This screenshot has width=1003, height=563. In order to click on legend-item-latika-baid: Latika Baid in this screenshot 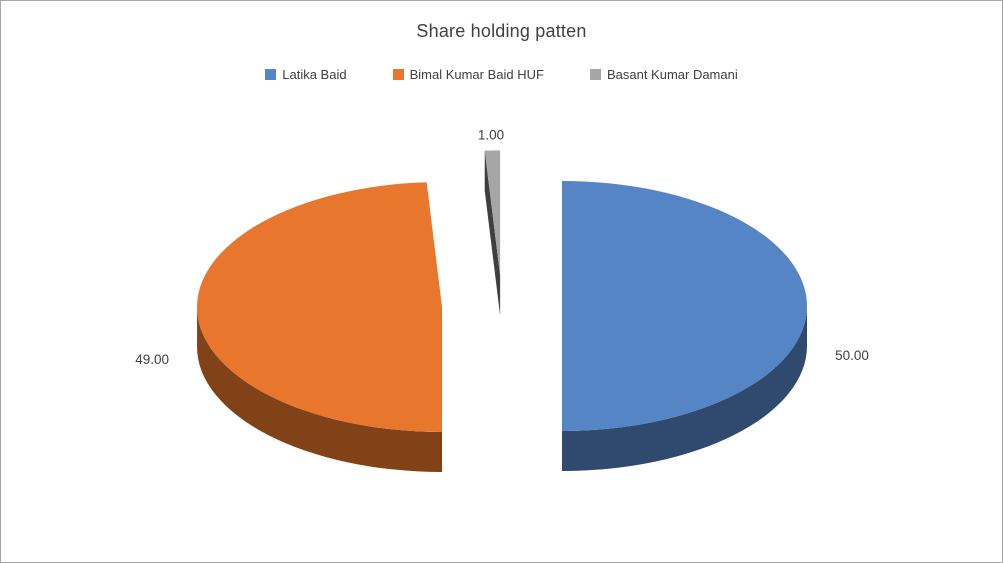, I will do `click(306, 74)`.